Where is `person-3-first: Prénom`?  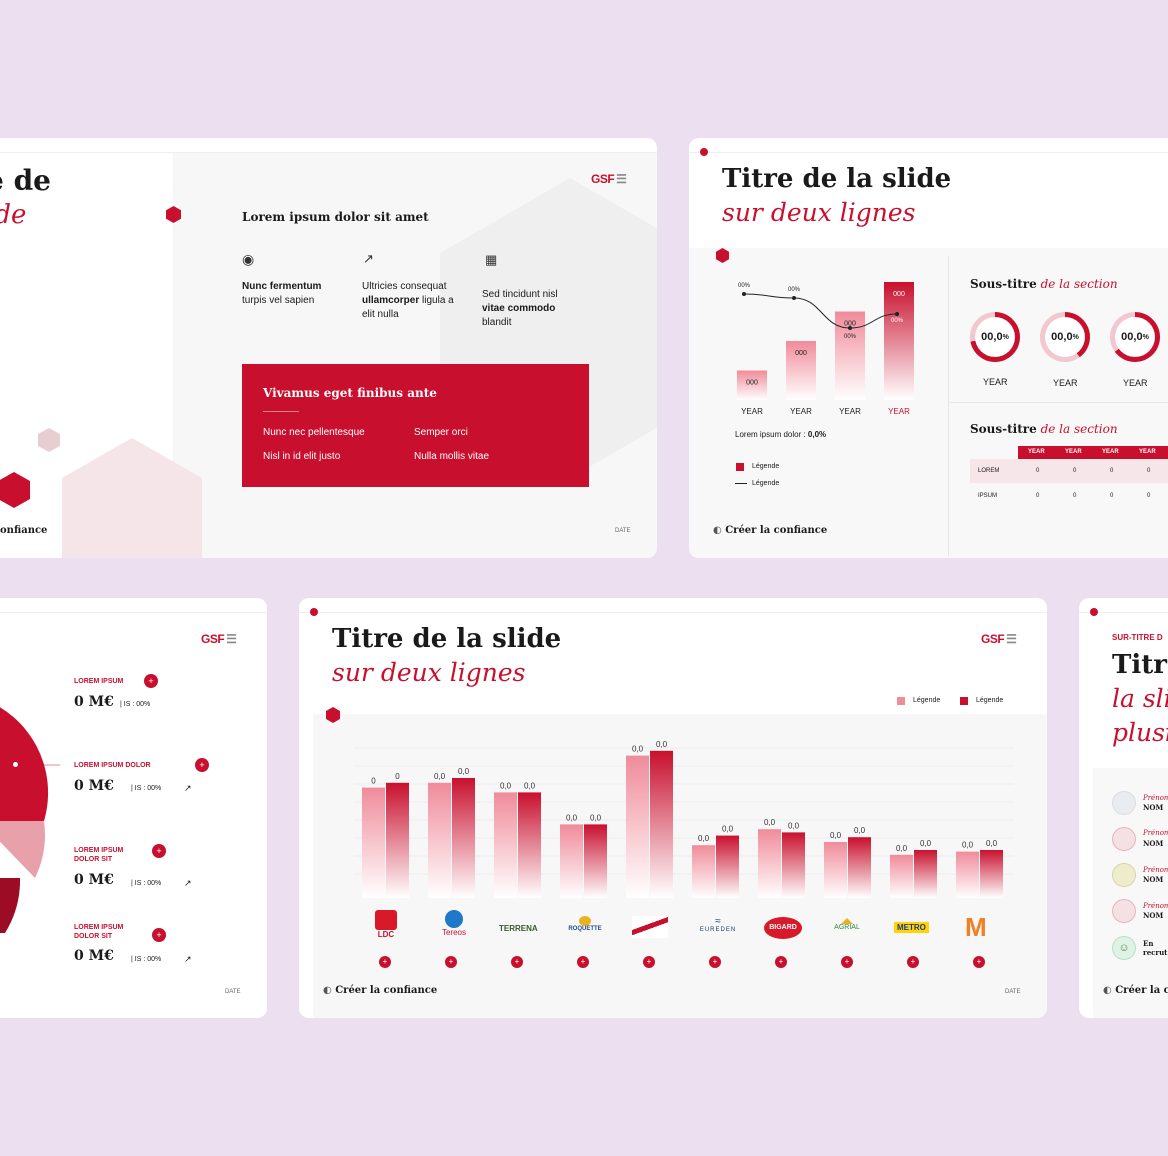 person-3-first: Prénom is located at coordinates (1155, 870).